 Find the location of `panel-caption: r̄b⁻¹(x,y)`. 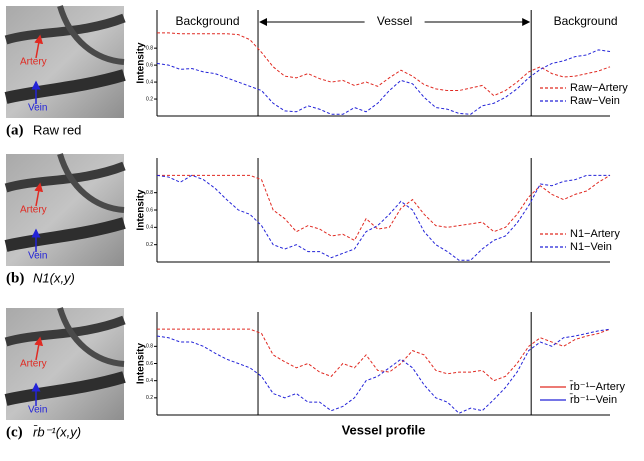

panel-caption: r̄b⁻¹(x,y) is located at coordinates (57, 431).